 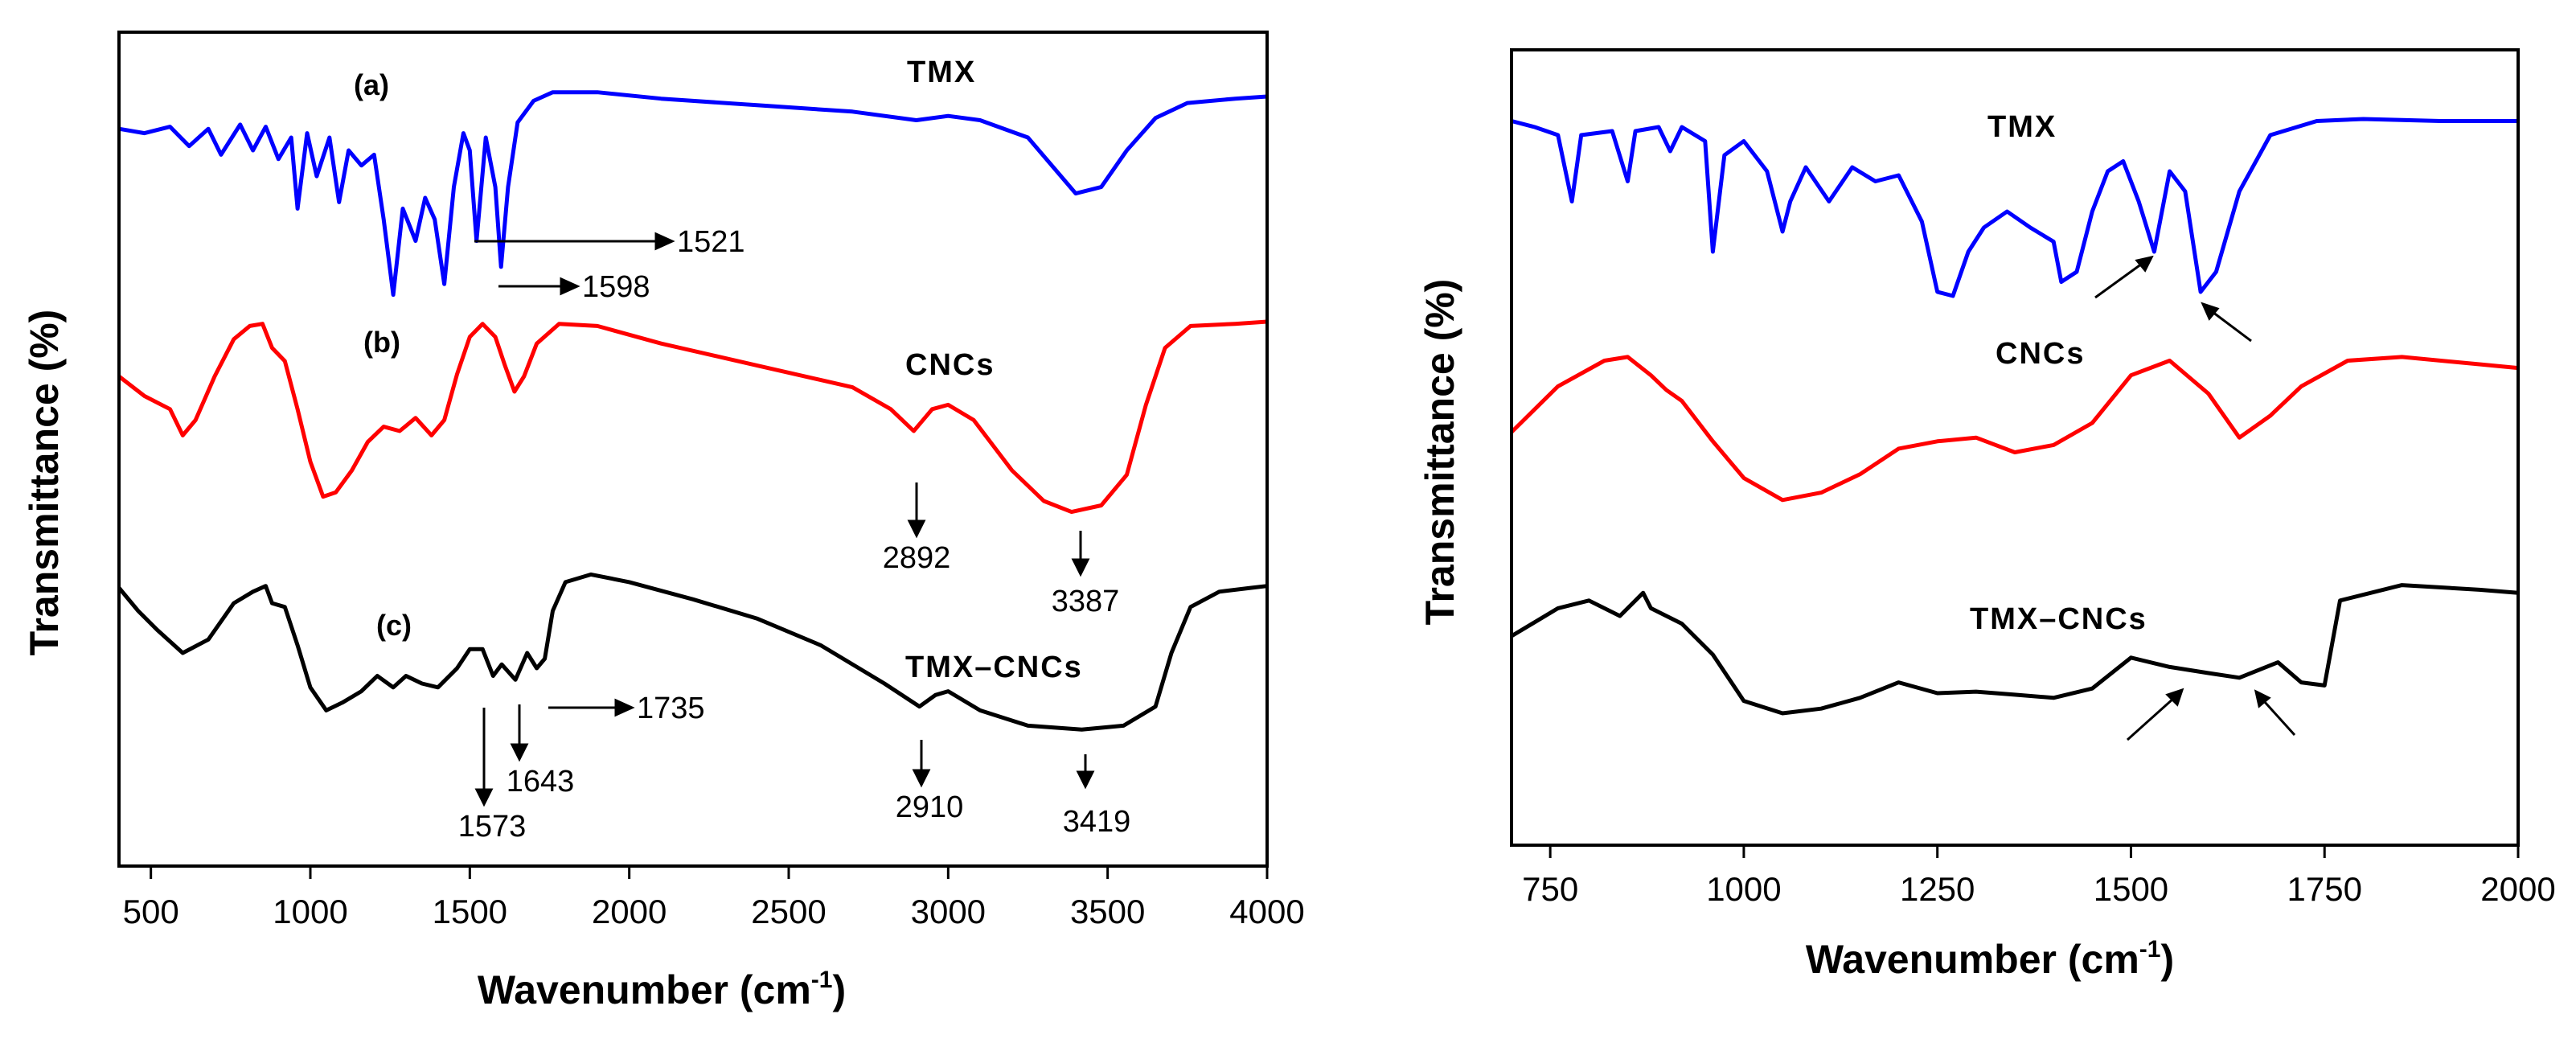 What do you see at coordinates (1439, 452) in the screenshot?
I see `right-ylabel: Transmittance (%)` at bounding box center [1439, 452].